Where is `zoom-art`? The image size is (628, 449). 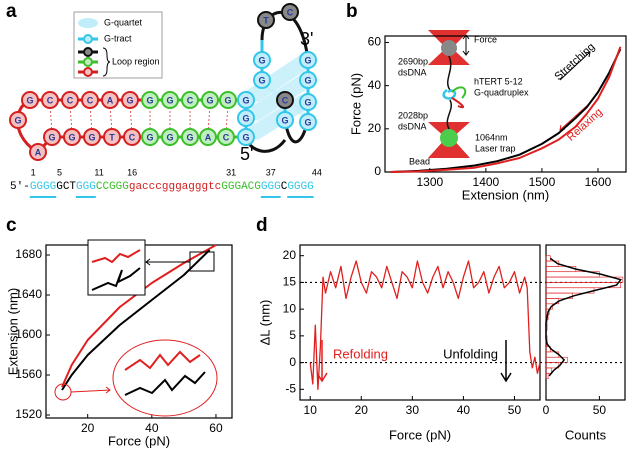
zoom-art is located at coordinates (136, 328).